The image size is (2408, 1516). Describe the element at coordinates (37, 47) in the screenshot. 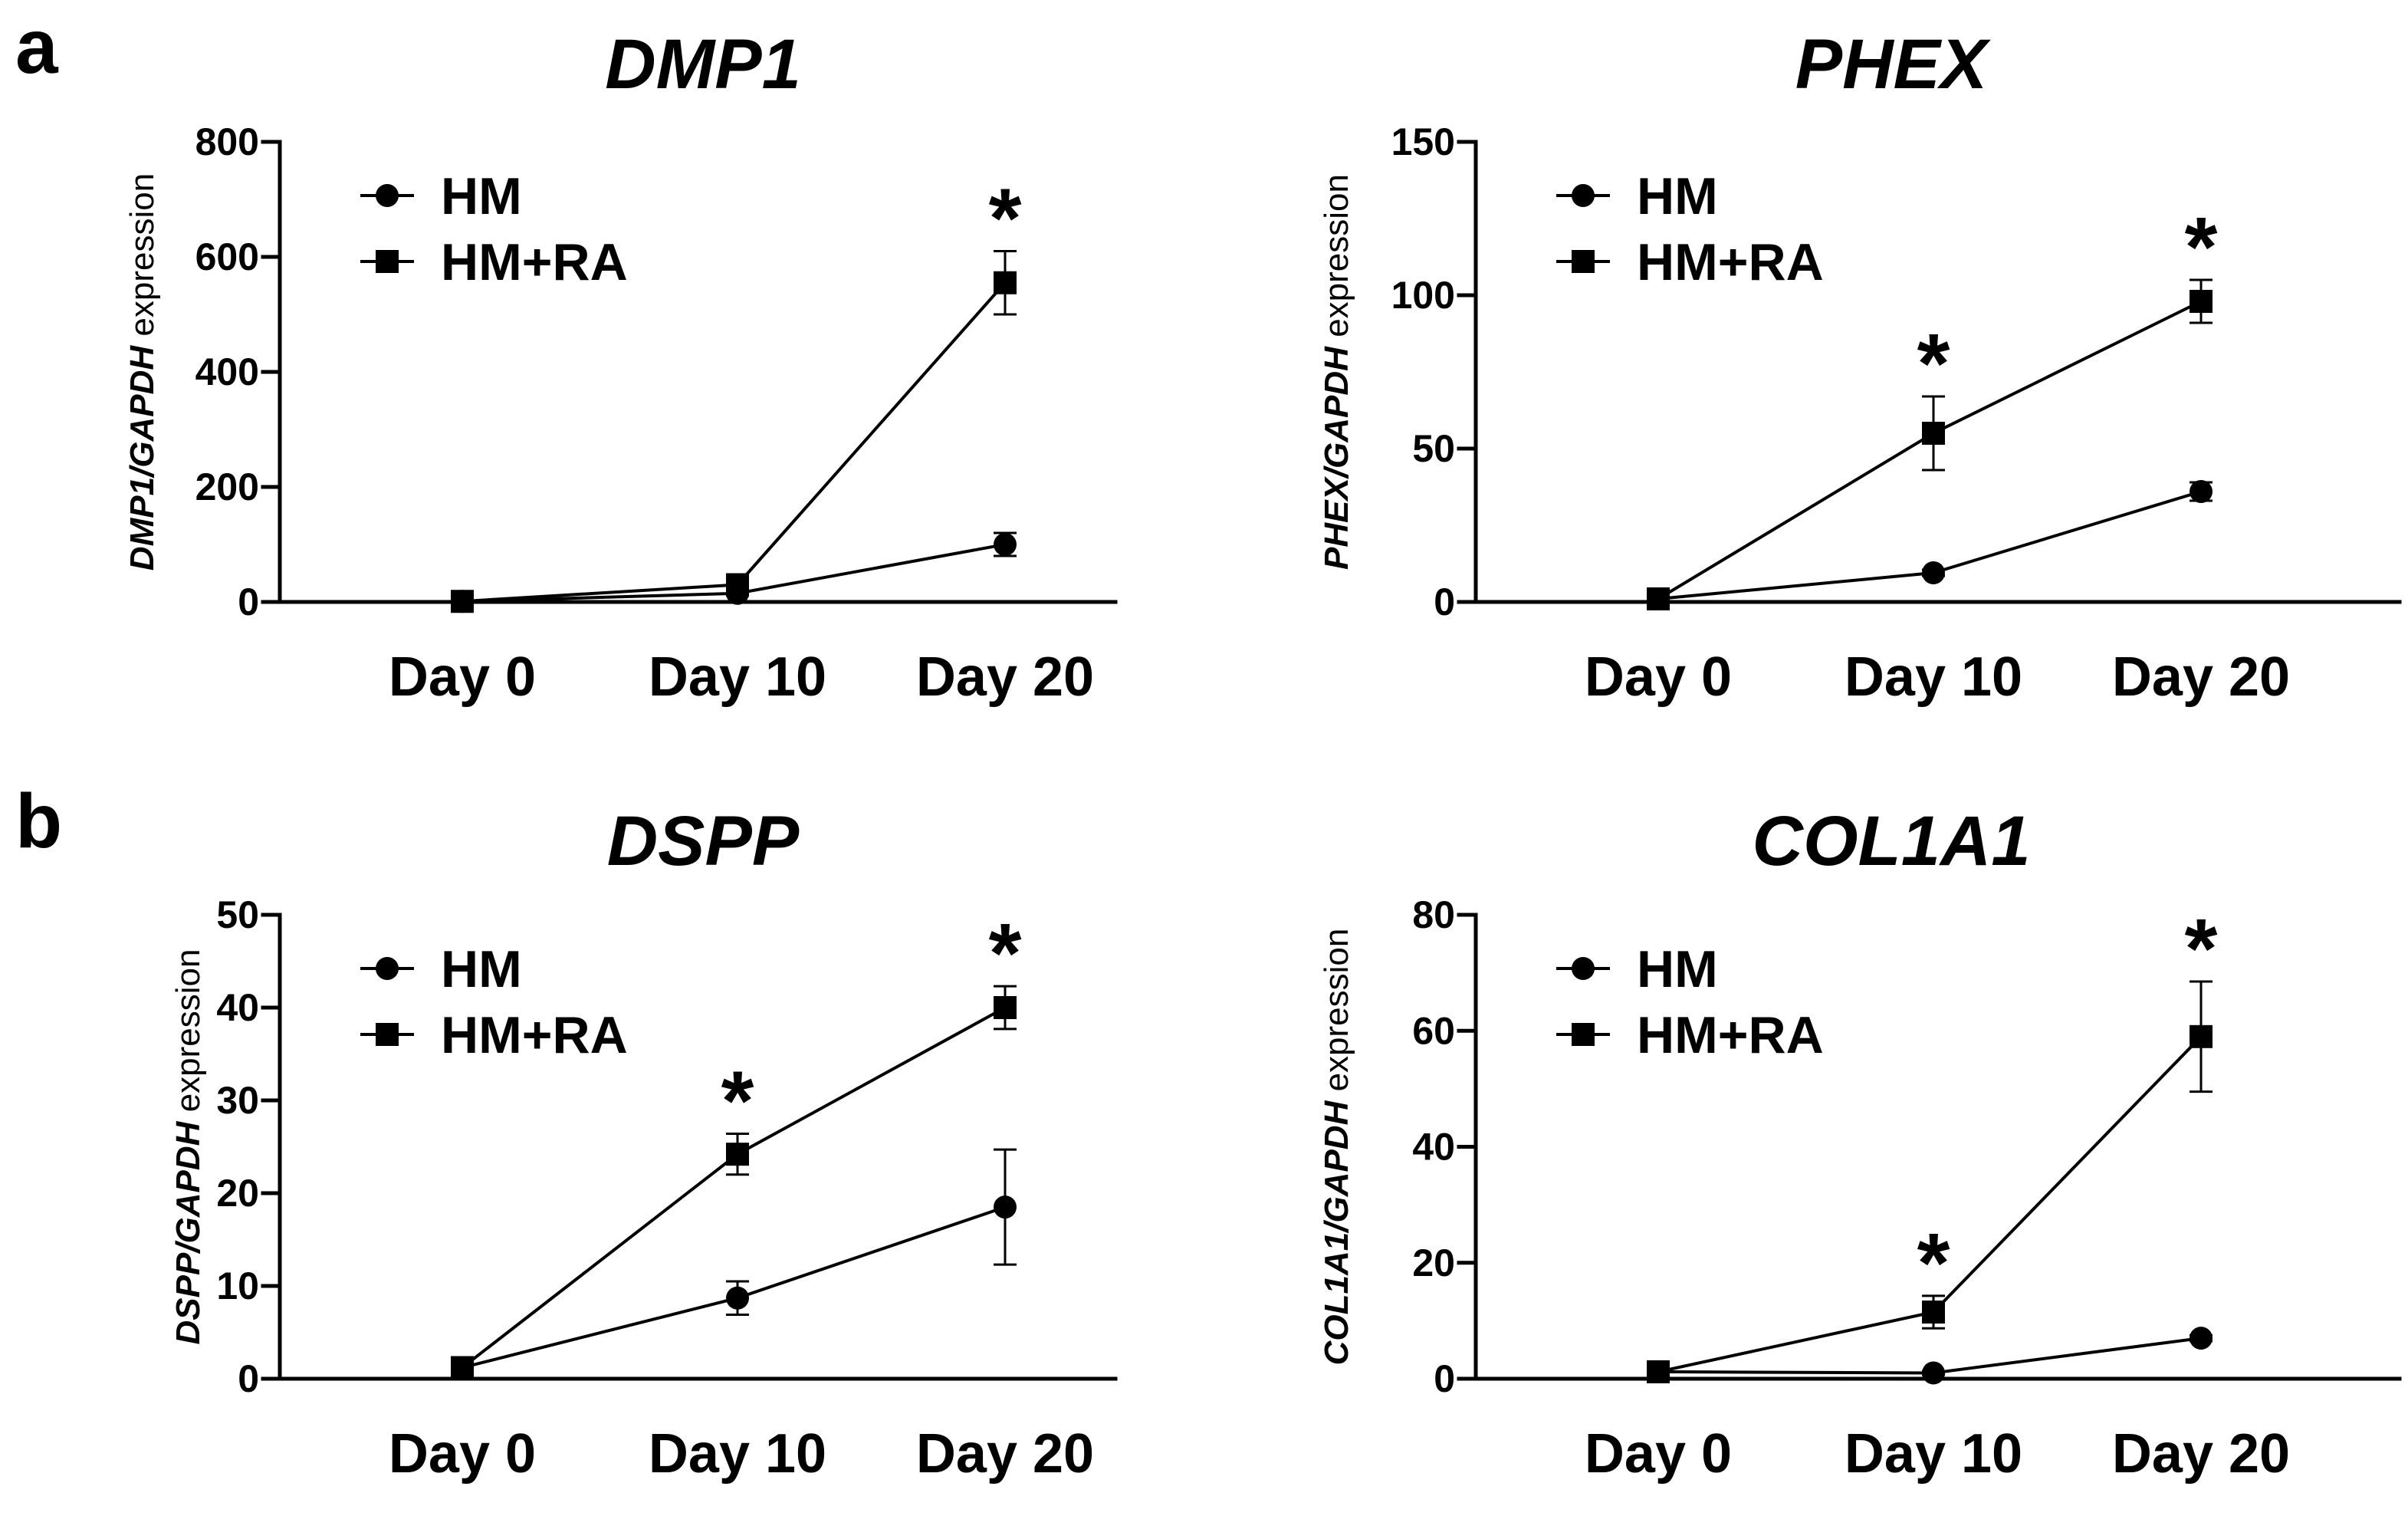

I see `panel-letter-a: a` at that location.